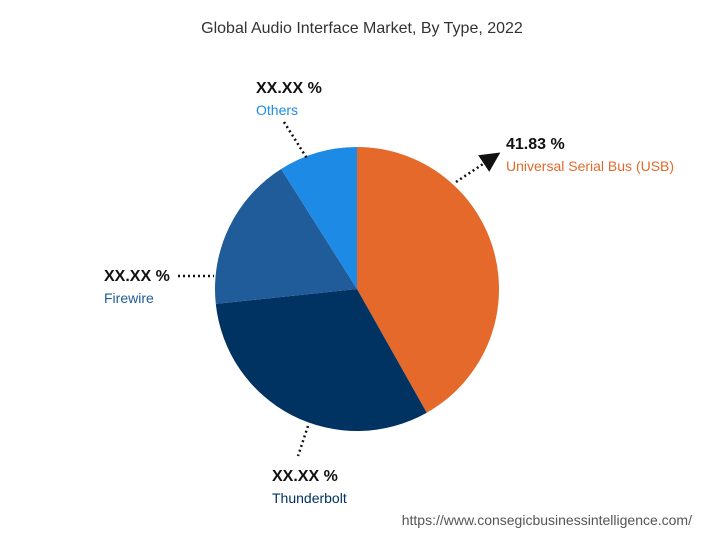 The height and width of the screenshot is (543, 724). What do you see at coordinates (296, 141) in the screenshot?
I see `leader-line-others` at bounding box center [296, 141].